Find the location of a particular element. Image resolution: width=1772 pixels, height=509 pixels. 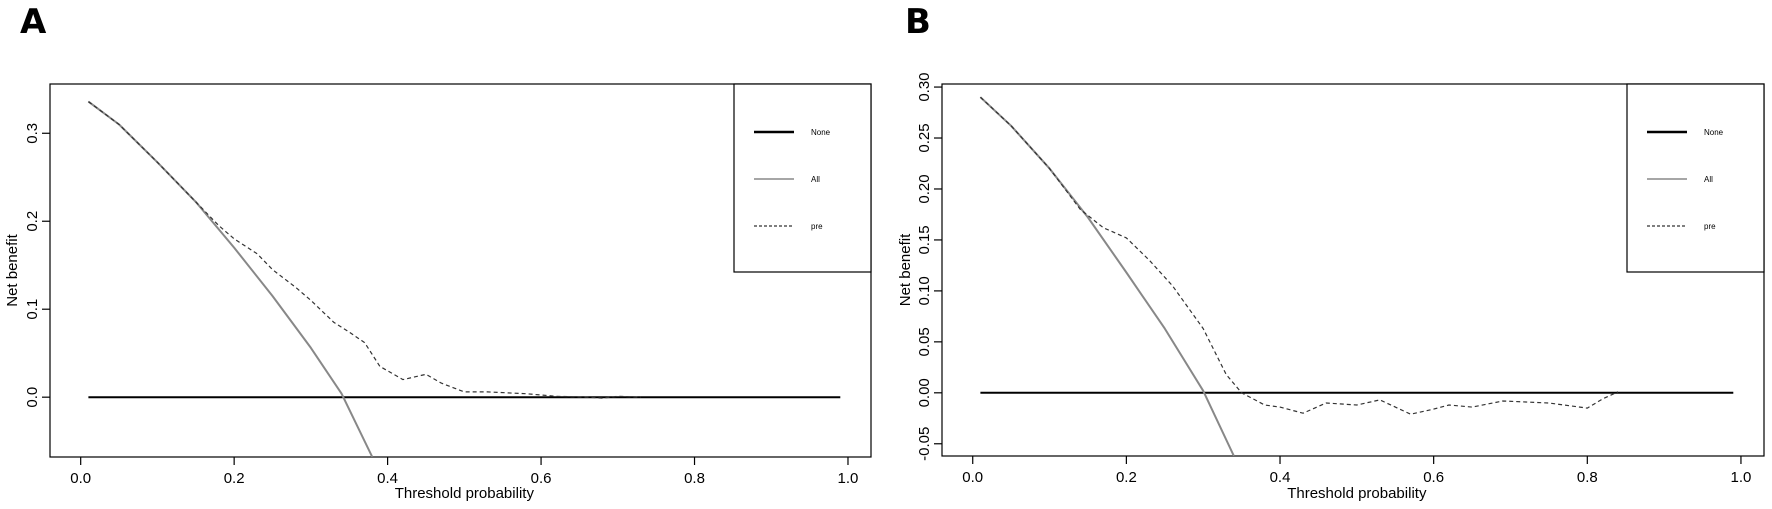

y-tick-label: 0.1 is located at coordinates (32, 309).